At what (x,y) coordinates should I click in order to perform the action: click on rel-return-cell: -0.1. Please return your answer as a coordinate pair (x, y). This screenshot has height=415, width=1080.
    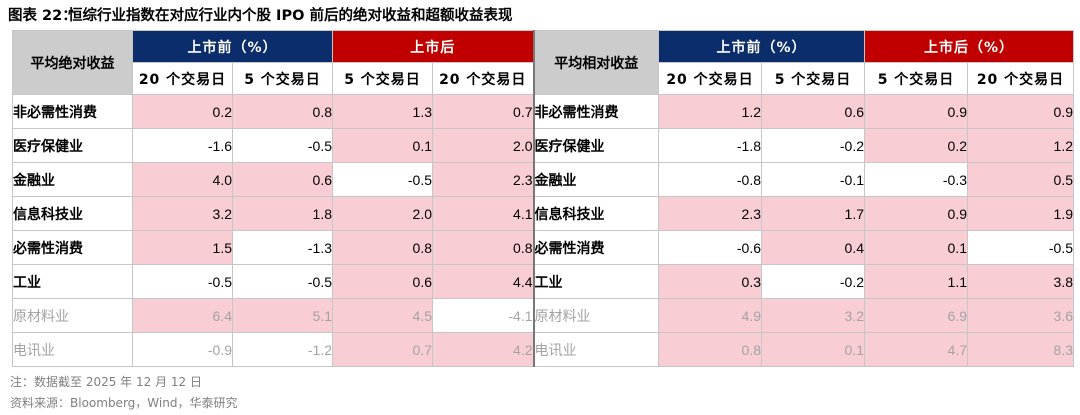
    Looking at the image, I should click on (813, 179).